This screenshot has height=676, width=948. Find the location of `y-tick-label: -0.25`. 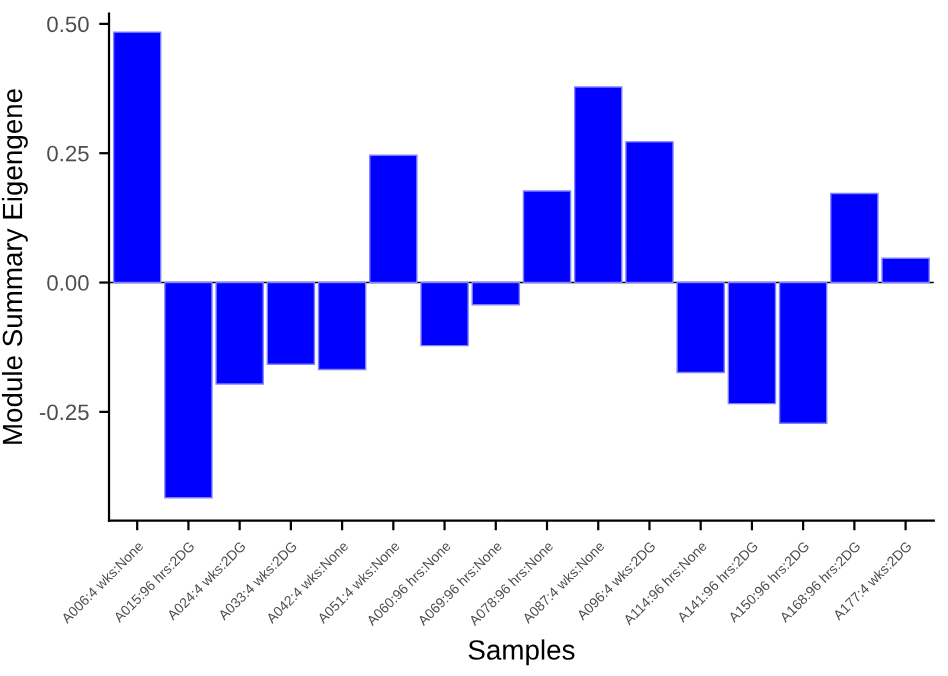

y-tick-label: -0.25 is located at coordinates (64, 412).